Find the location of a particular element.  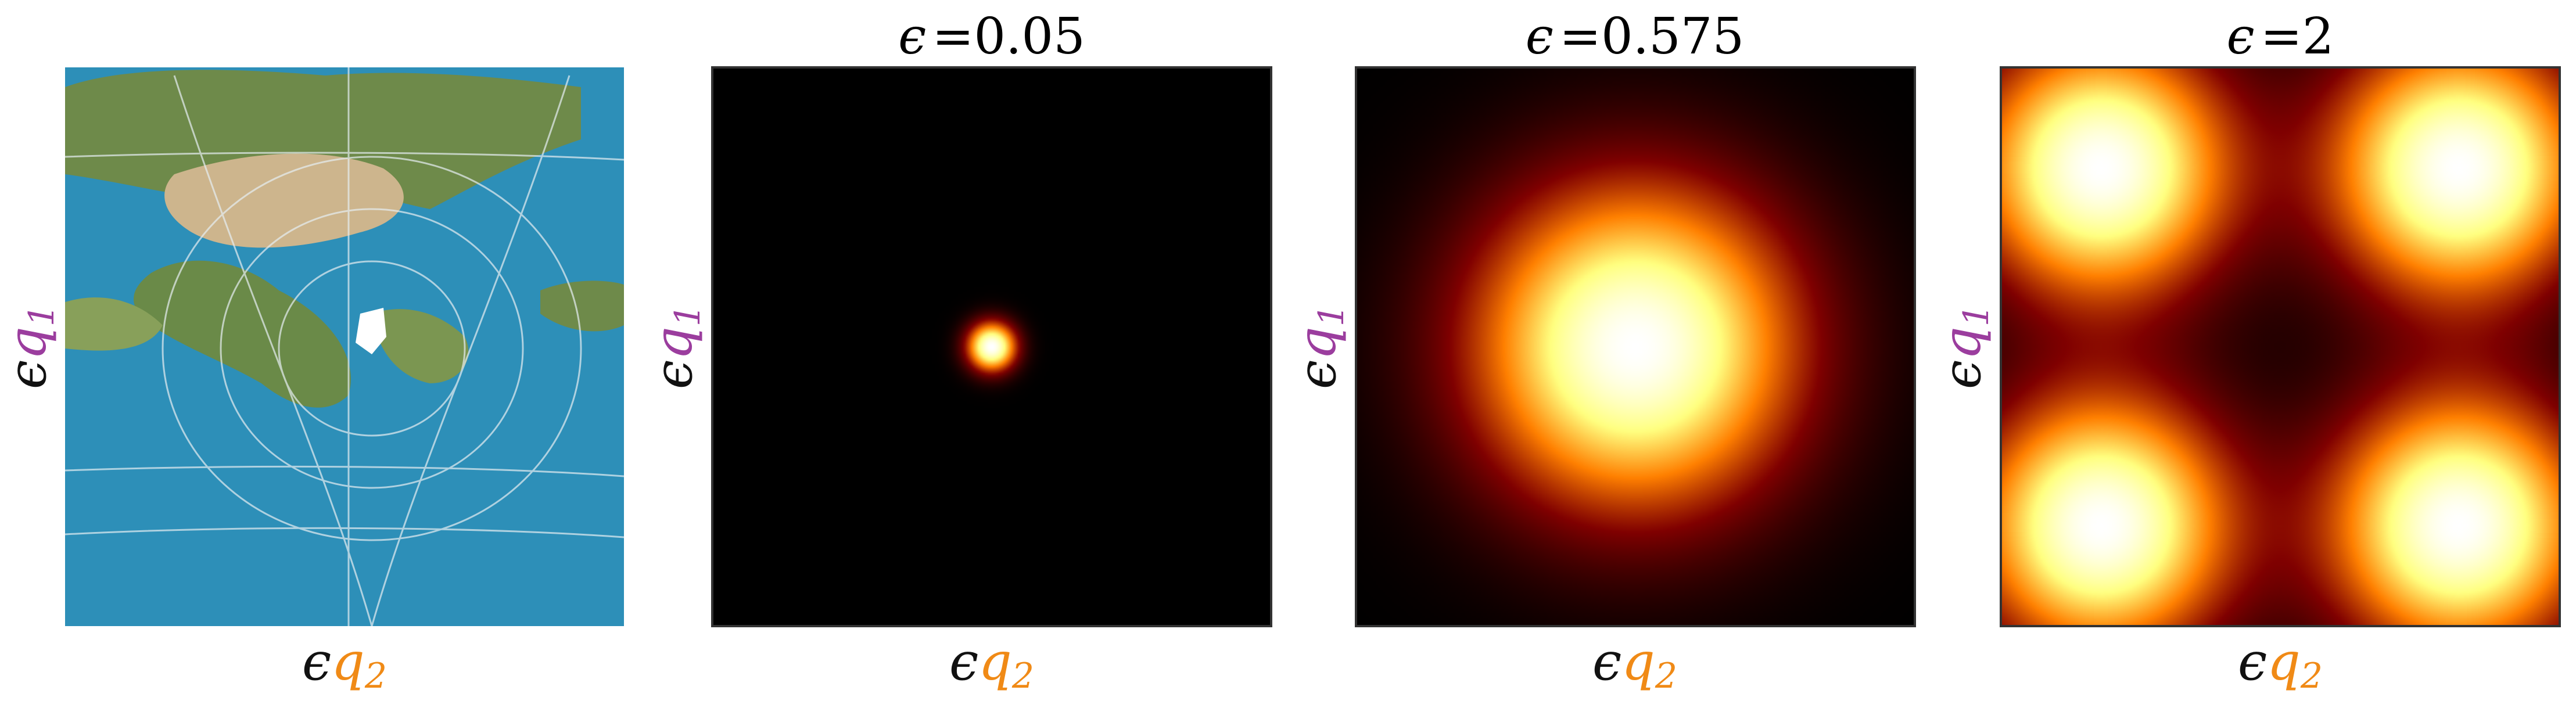

panel2-ylabel: ϵq1 is located at coordinates (675, 346).